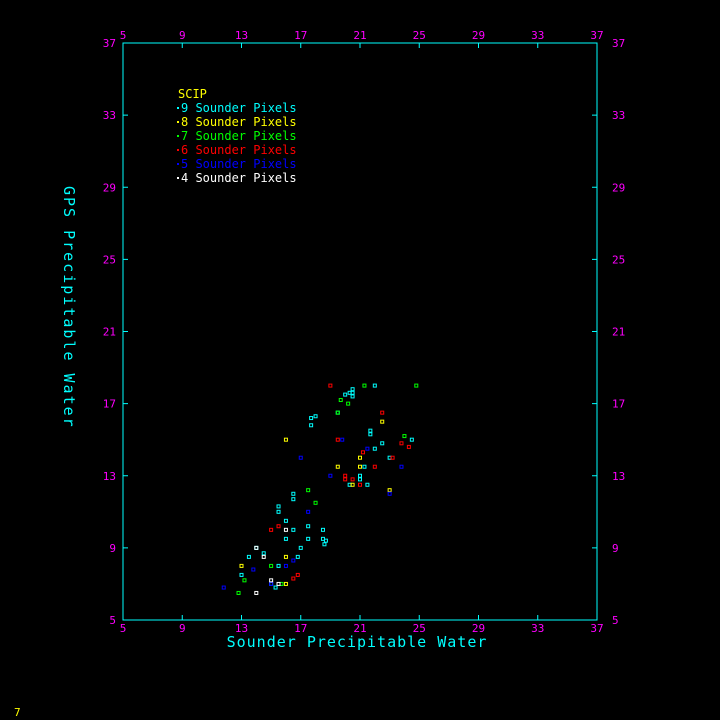 This screenshot has width=720, height=720. I want to click on x-tick-label-bottom: 21, so click(359, 628).